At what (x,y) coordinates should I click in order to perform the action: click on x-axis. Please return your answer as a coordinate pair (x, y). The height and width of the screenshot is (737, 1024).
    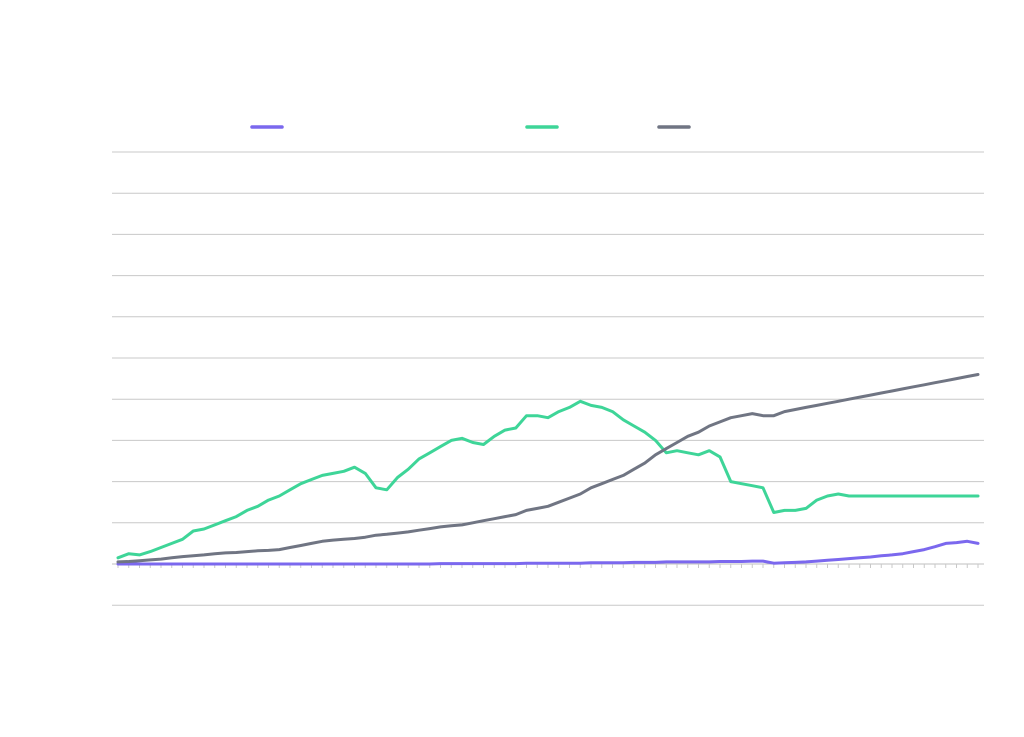
    Looking at the image, I should click on (548, 566).